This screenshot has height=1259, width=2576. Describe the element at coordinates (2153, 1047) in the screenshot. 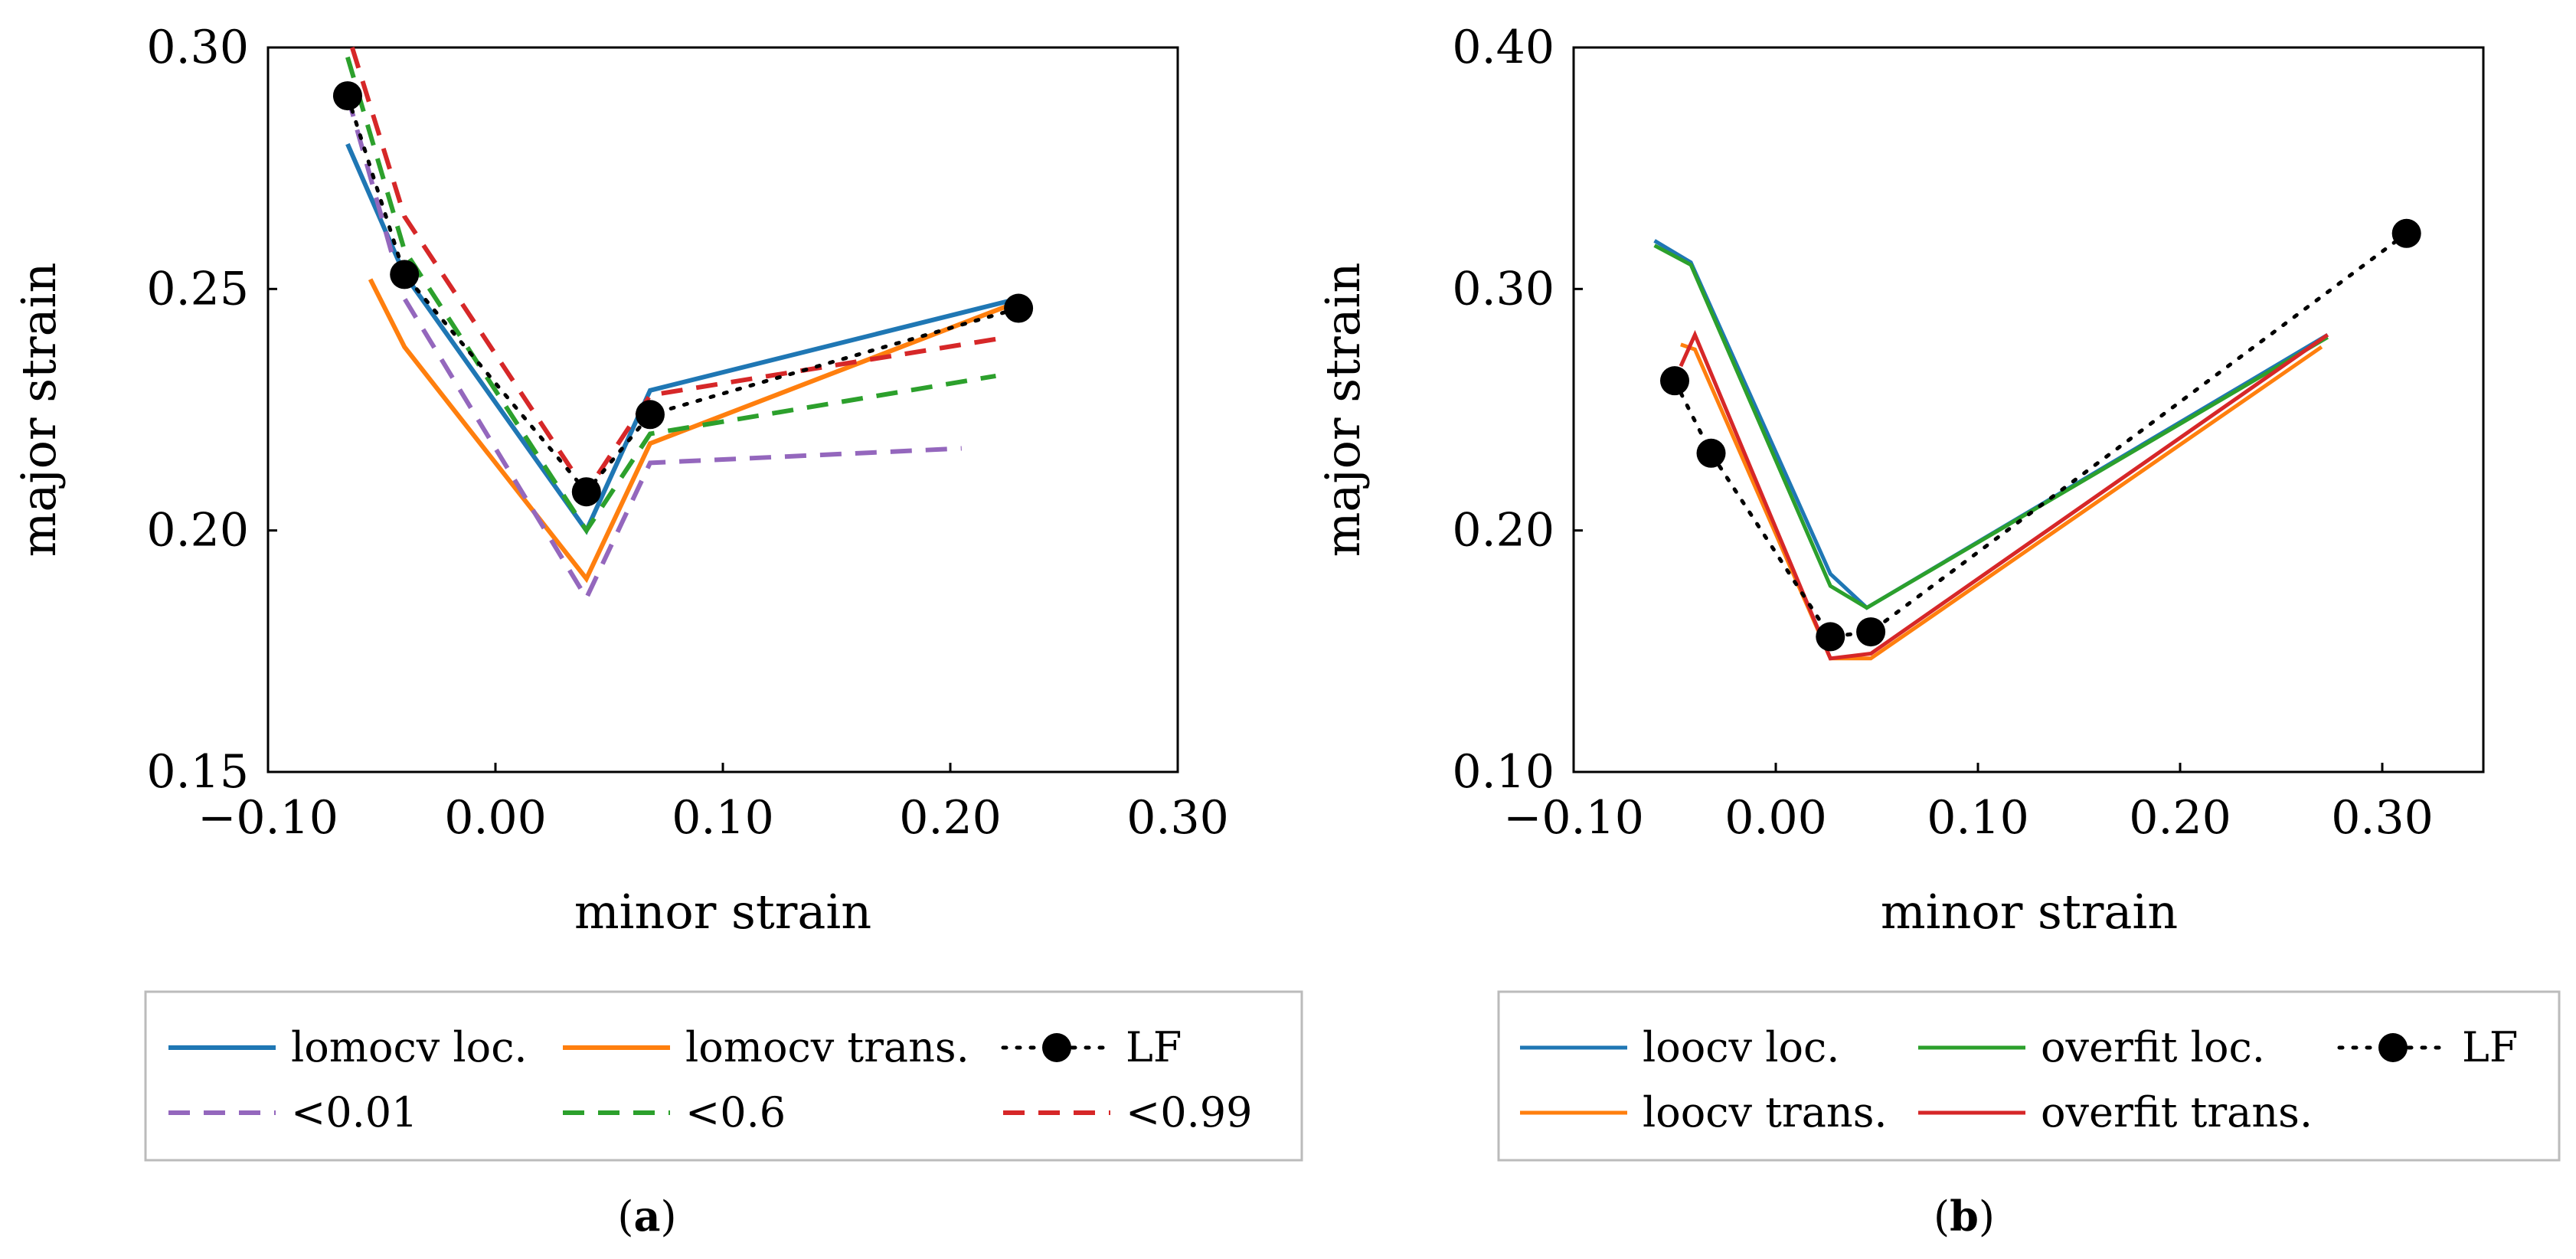

I see `legend-label-b: overfit loc.` at that location.